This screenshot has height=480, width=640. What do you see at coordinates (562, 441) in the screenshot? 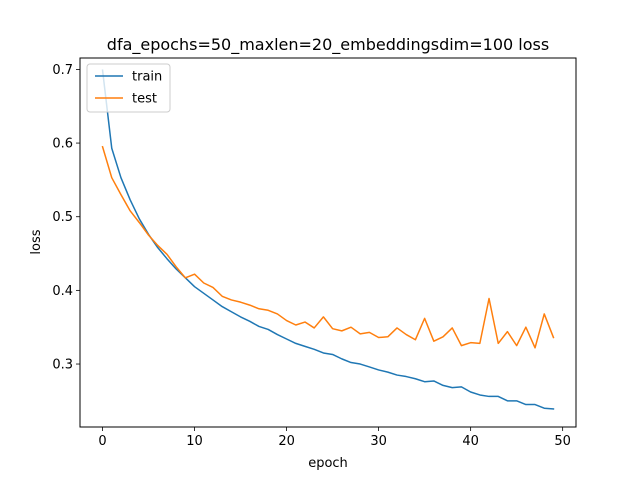
I see `x-tick-label: 50` at bounding box center [562, 441].